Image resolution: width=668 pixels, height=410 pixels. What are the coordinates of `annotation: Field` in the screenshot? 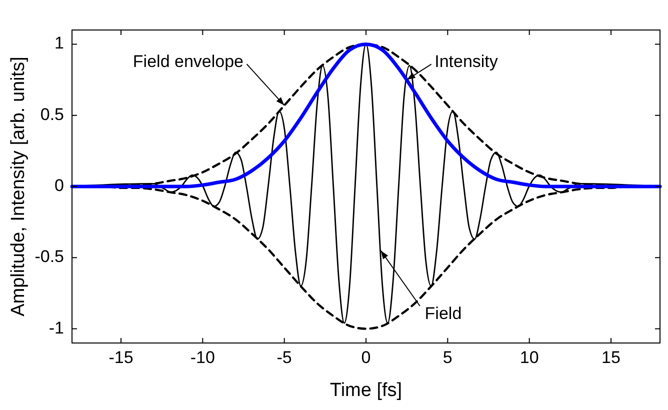 It's located at (443, 314).